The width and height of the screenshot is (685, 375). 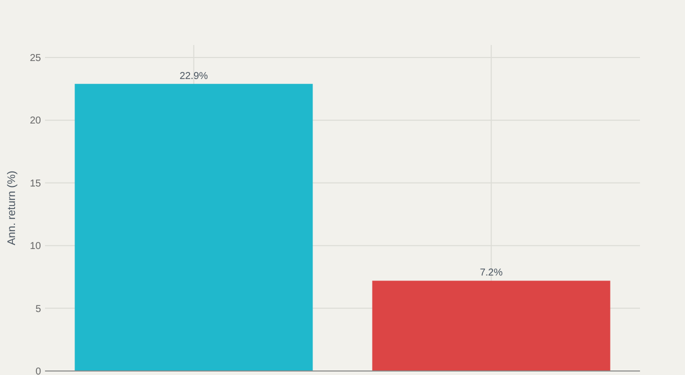 What do you see at coordinates (36, 184) in the screenshot?
I see `y-tick-label: 15` at bounding box center [36, 184].